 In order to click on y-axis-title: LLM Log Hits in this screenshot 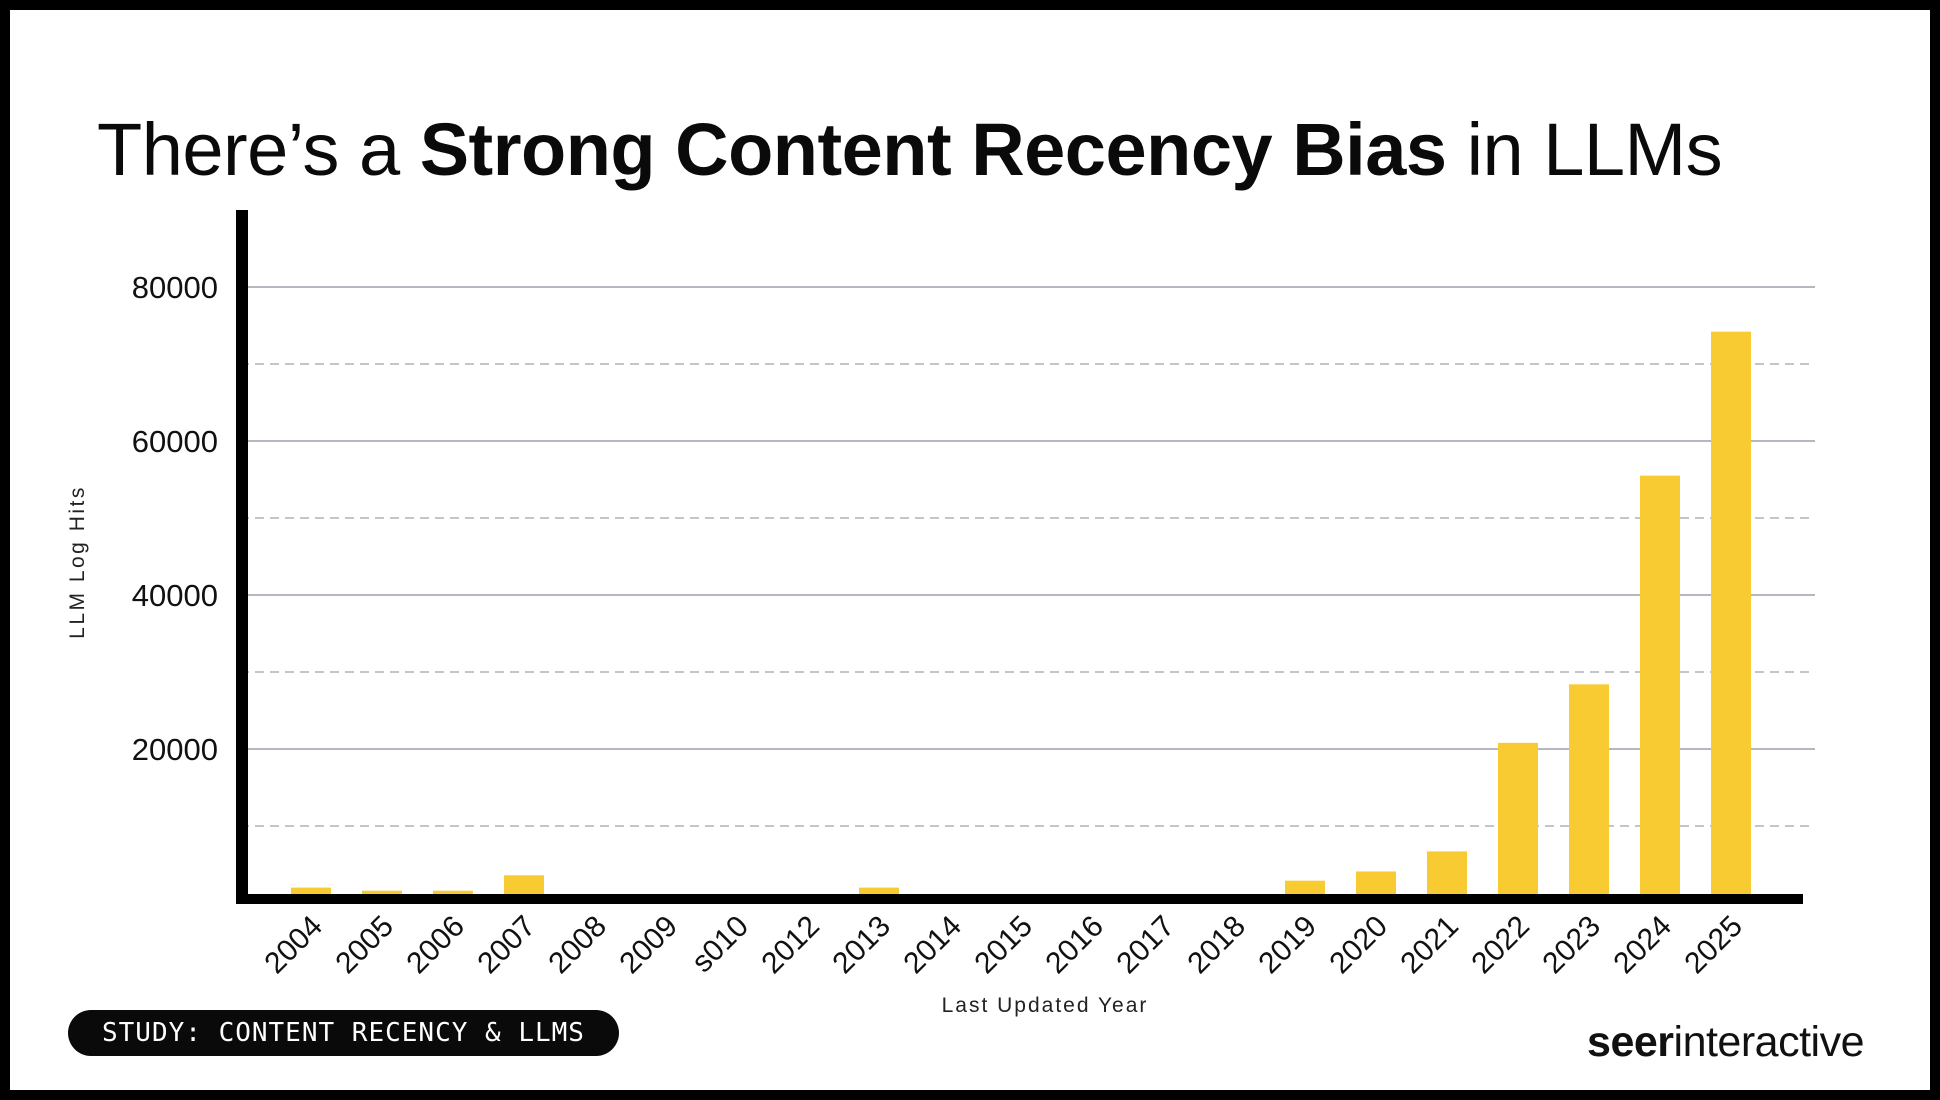, I will do `click(77, 562)`.